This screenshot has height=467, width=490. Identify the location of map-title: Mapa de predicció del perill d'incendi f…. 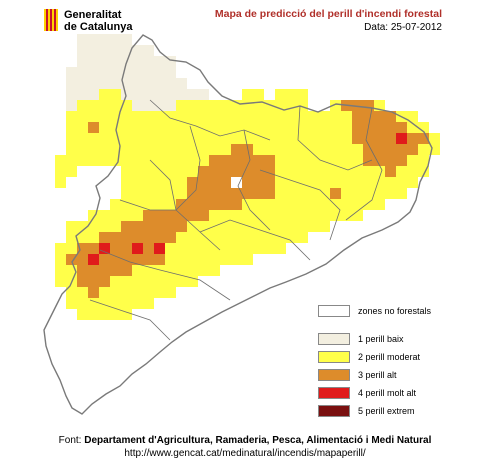
(328, 14).